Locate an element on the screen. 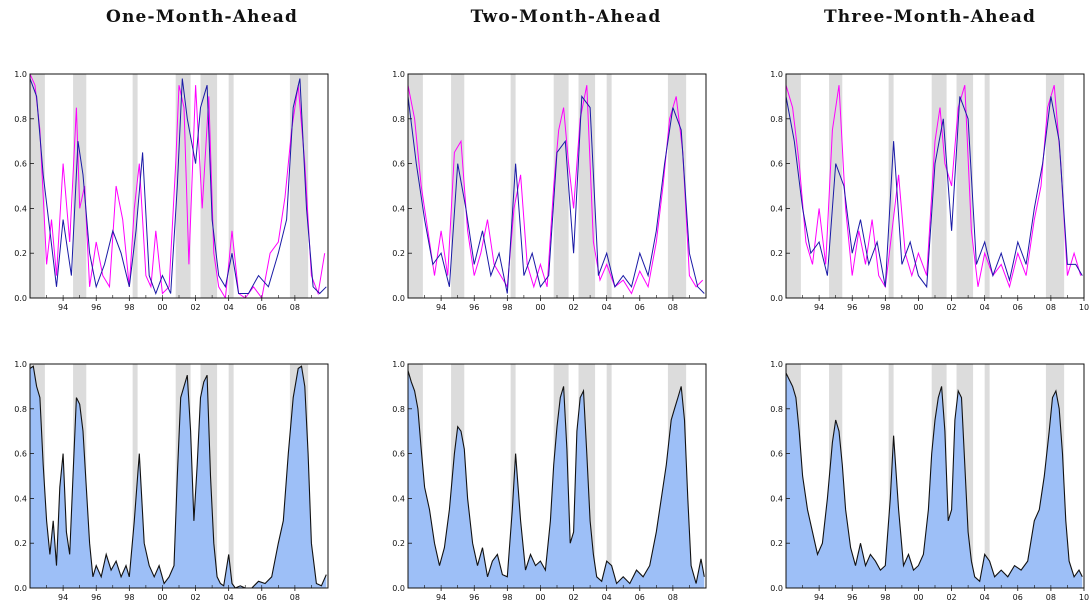 The image size is (1091, 607). panel-2: 0.0 0.2 0.4 0.6 0.8 1.0 94 96 98 00 02 04 06 08 is located at coordinates (549, 191).